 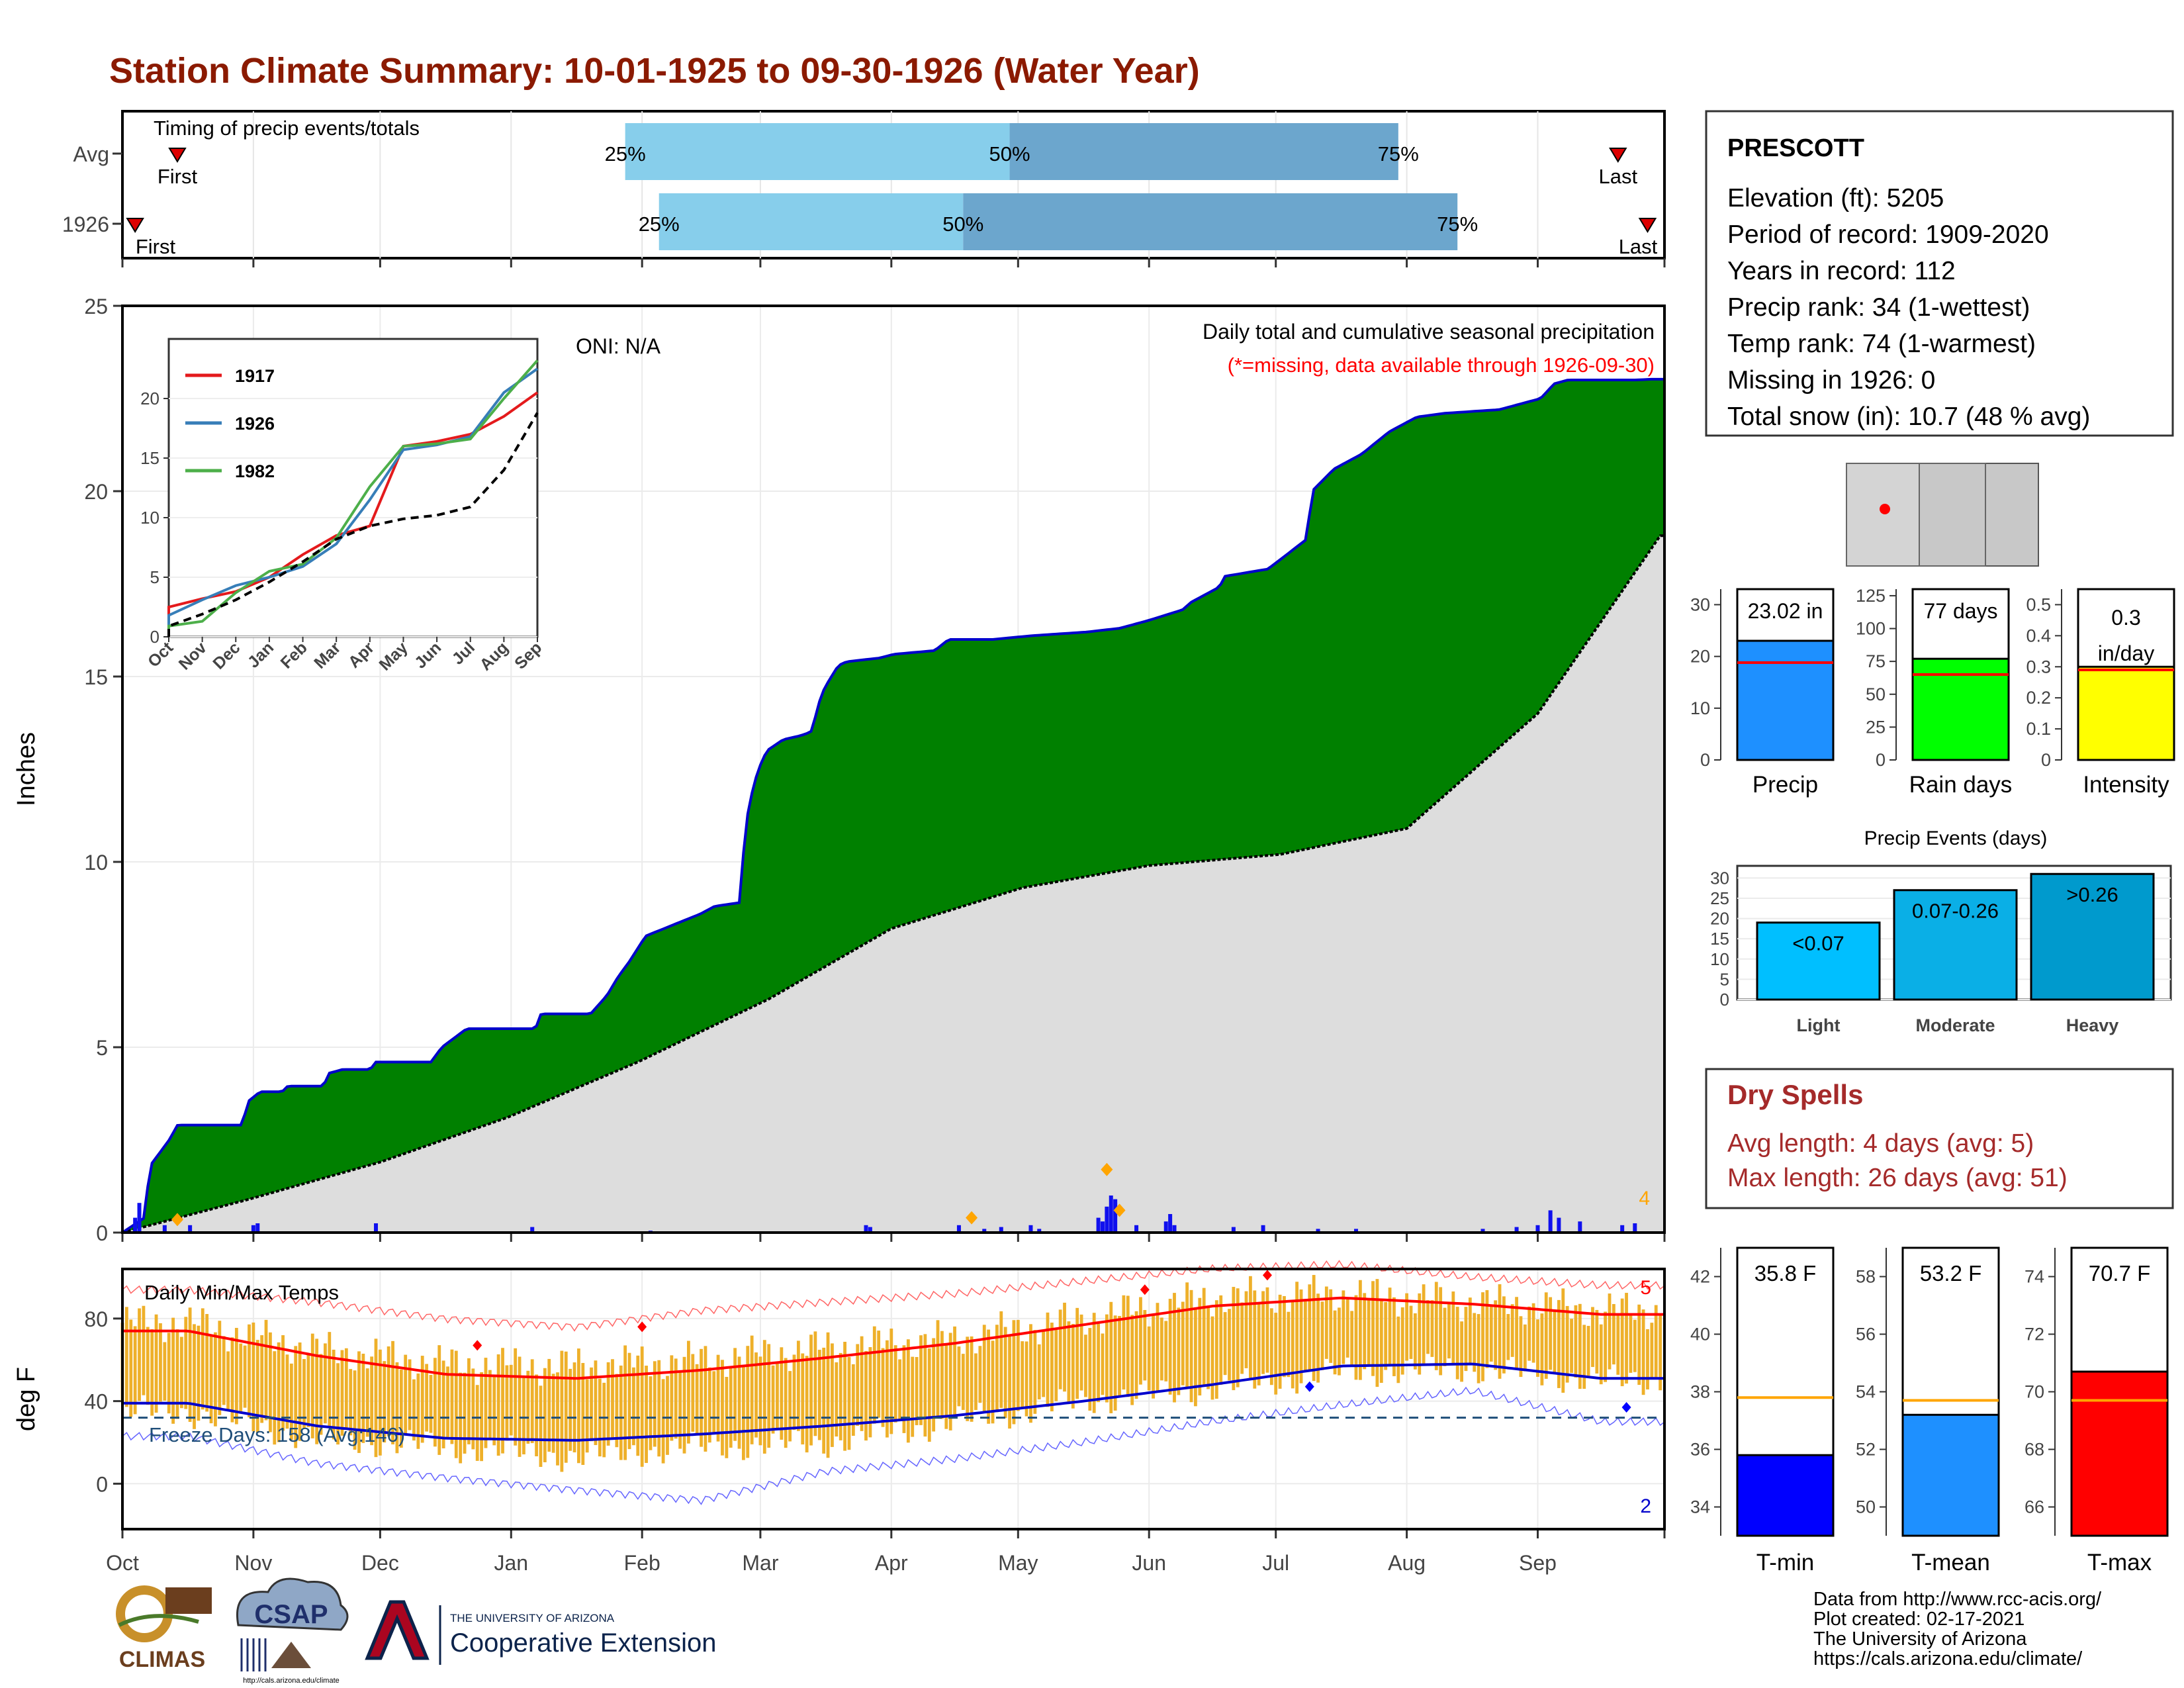 I want to click on month-label: Jul, so click(x=1275, y=1563).